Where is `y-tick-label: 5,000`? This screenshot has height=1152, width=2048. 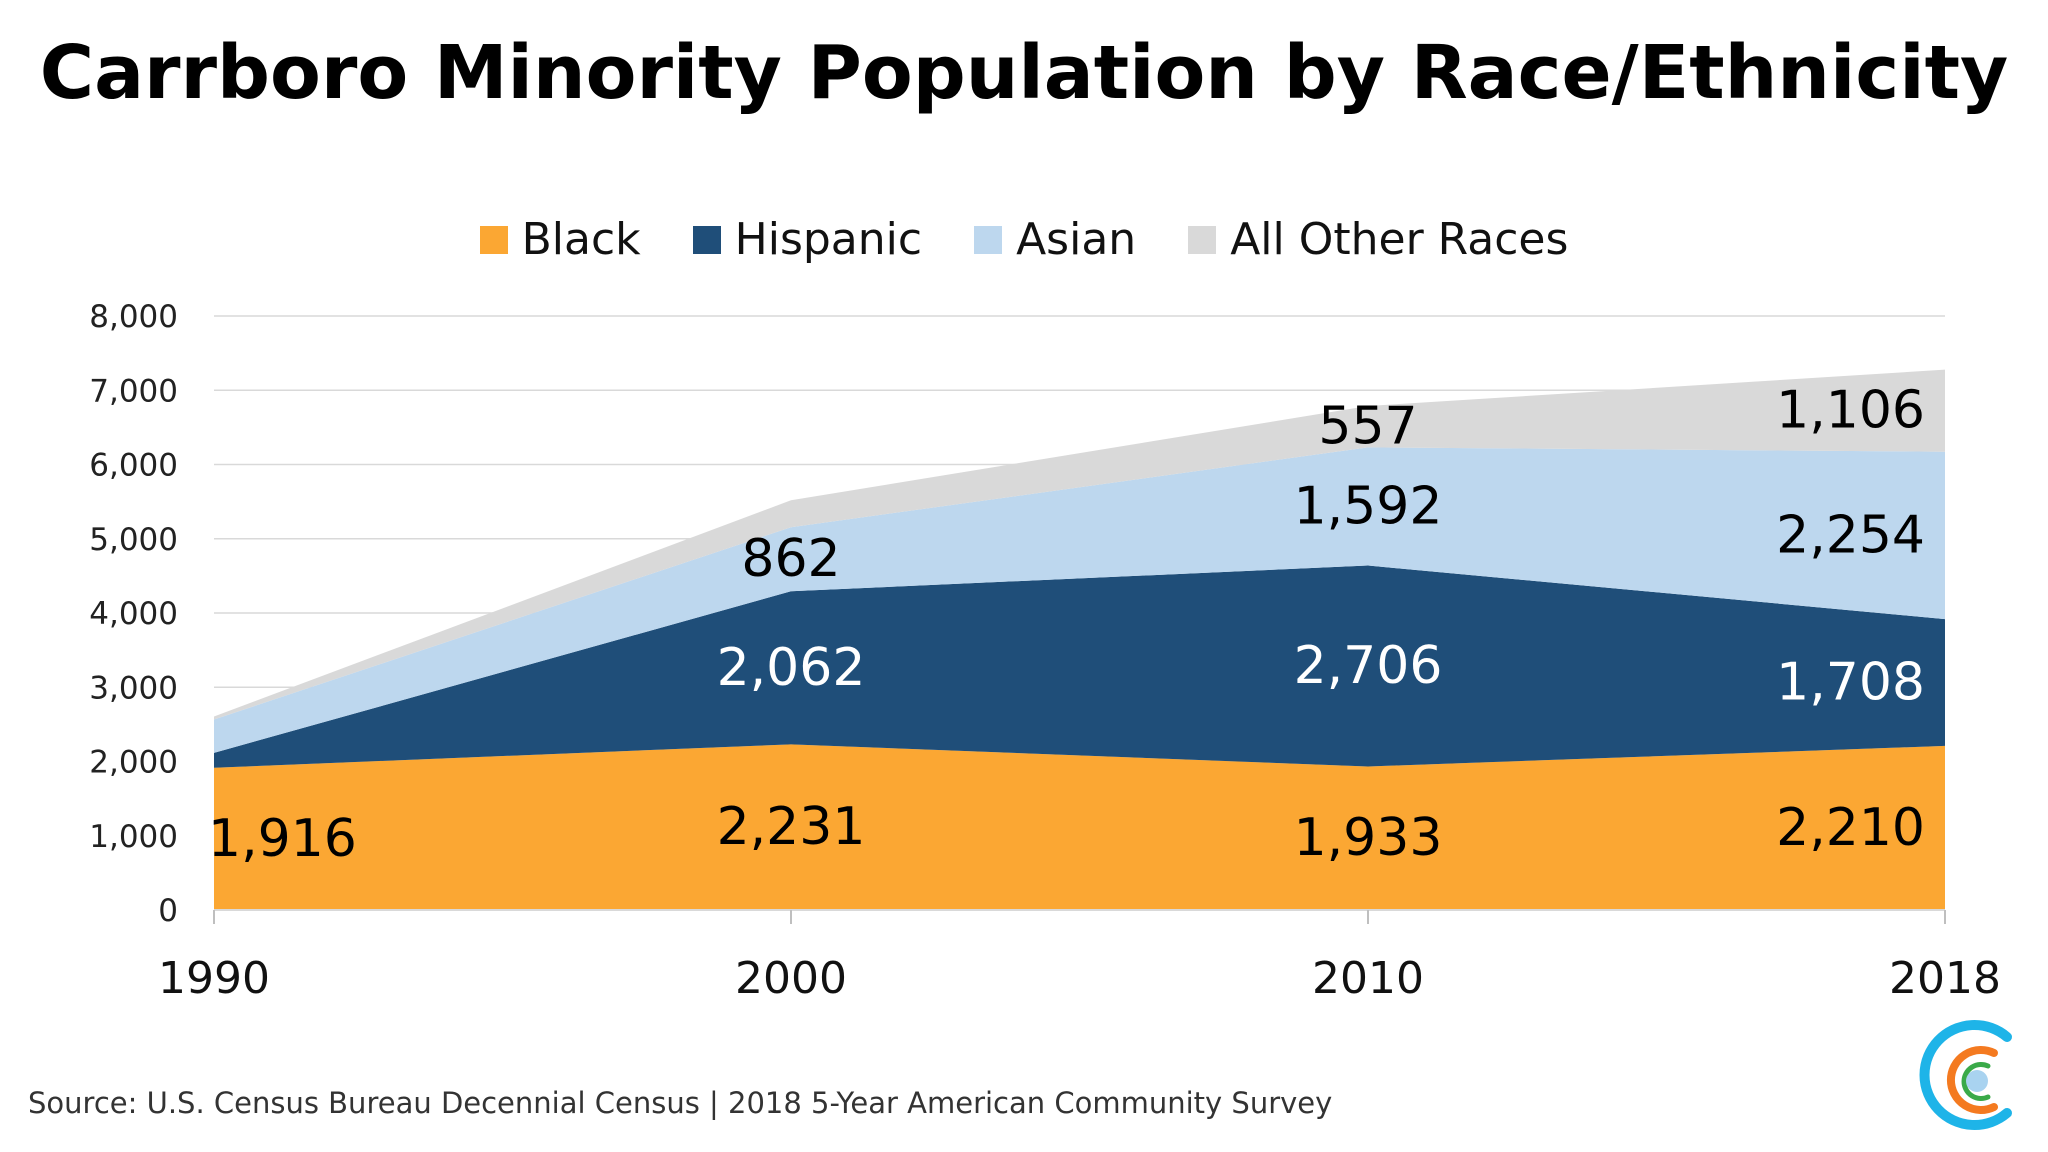
y-tick-label: 5,000 is located at coordinates (133, 540).